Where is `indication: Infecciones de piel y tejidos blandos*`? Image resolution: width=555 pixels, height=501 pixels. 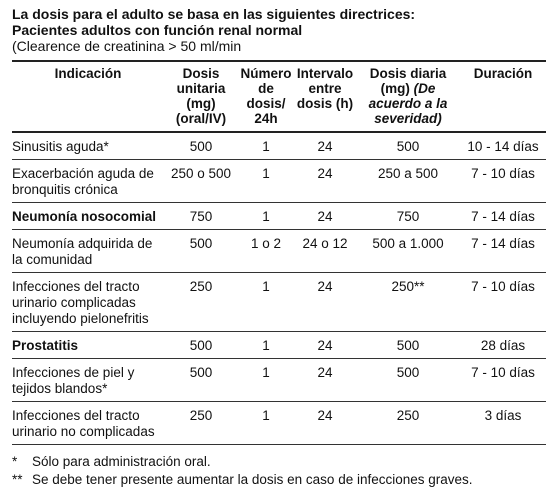
indication: Infecciones de piel y tejidos blandos* is located at coordinates (88, 380).